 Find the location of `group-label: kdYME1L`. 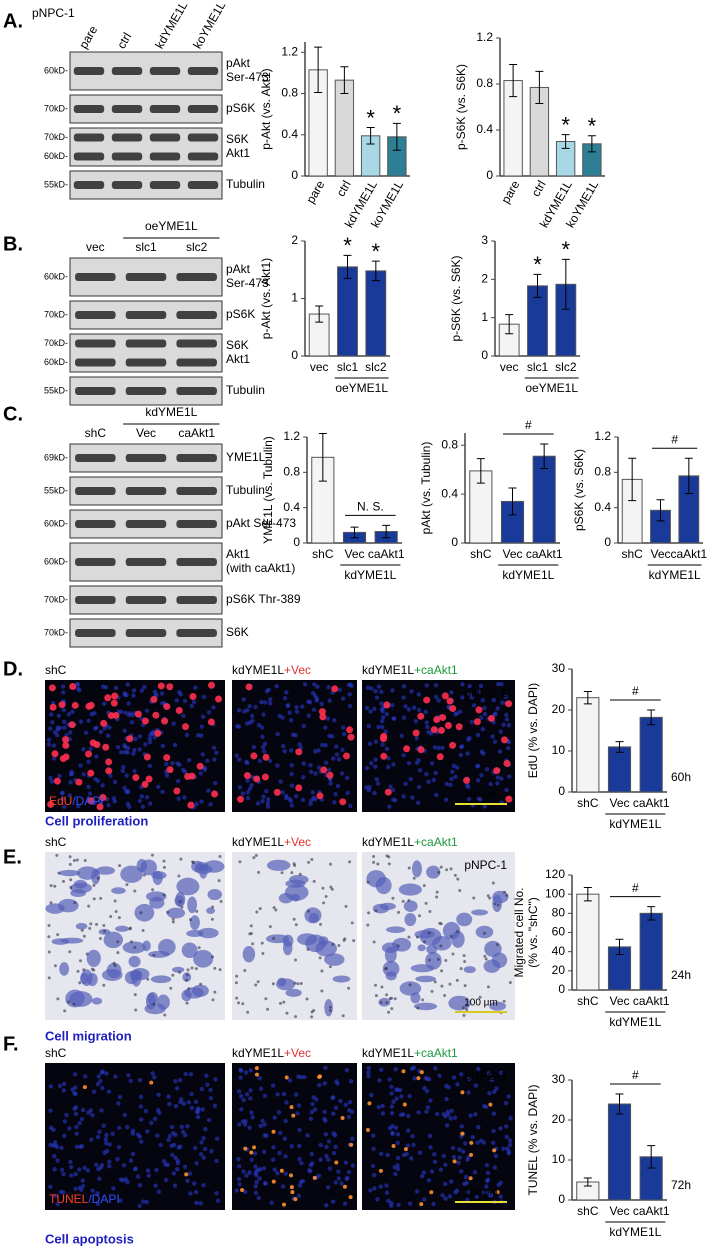

group-label: kdYME1L is located at coordinates (528, 575).